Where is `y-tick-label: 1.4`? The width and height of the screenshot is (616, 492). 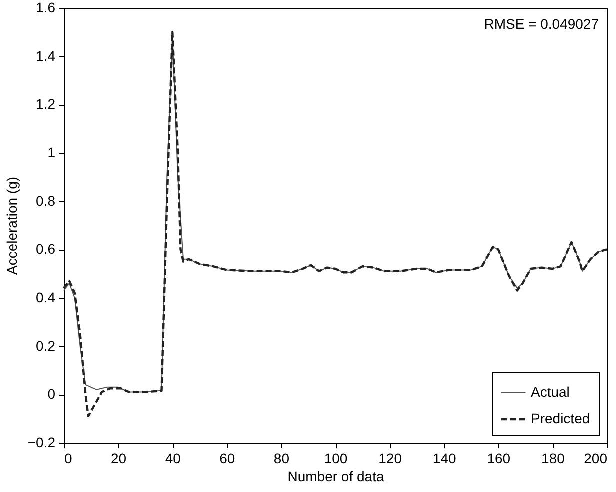 y-tick-label: 1.4 is located at coordinates (46, 56).